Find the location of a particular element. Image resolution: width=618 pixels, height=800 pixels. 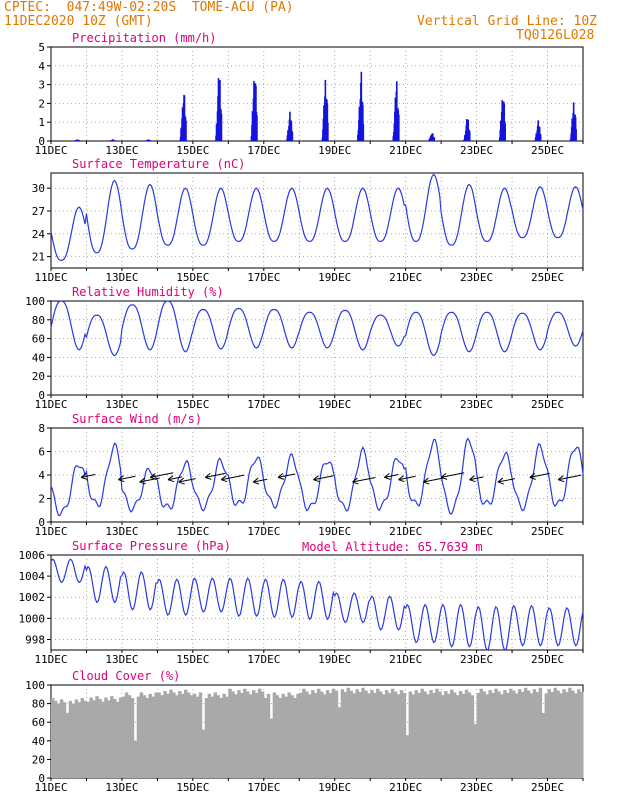

grid-note: Vertical Grid Line: 10Z is located at coordinates (507, 21).